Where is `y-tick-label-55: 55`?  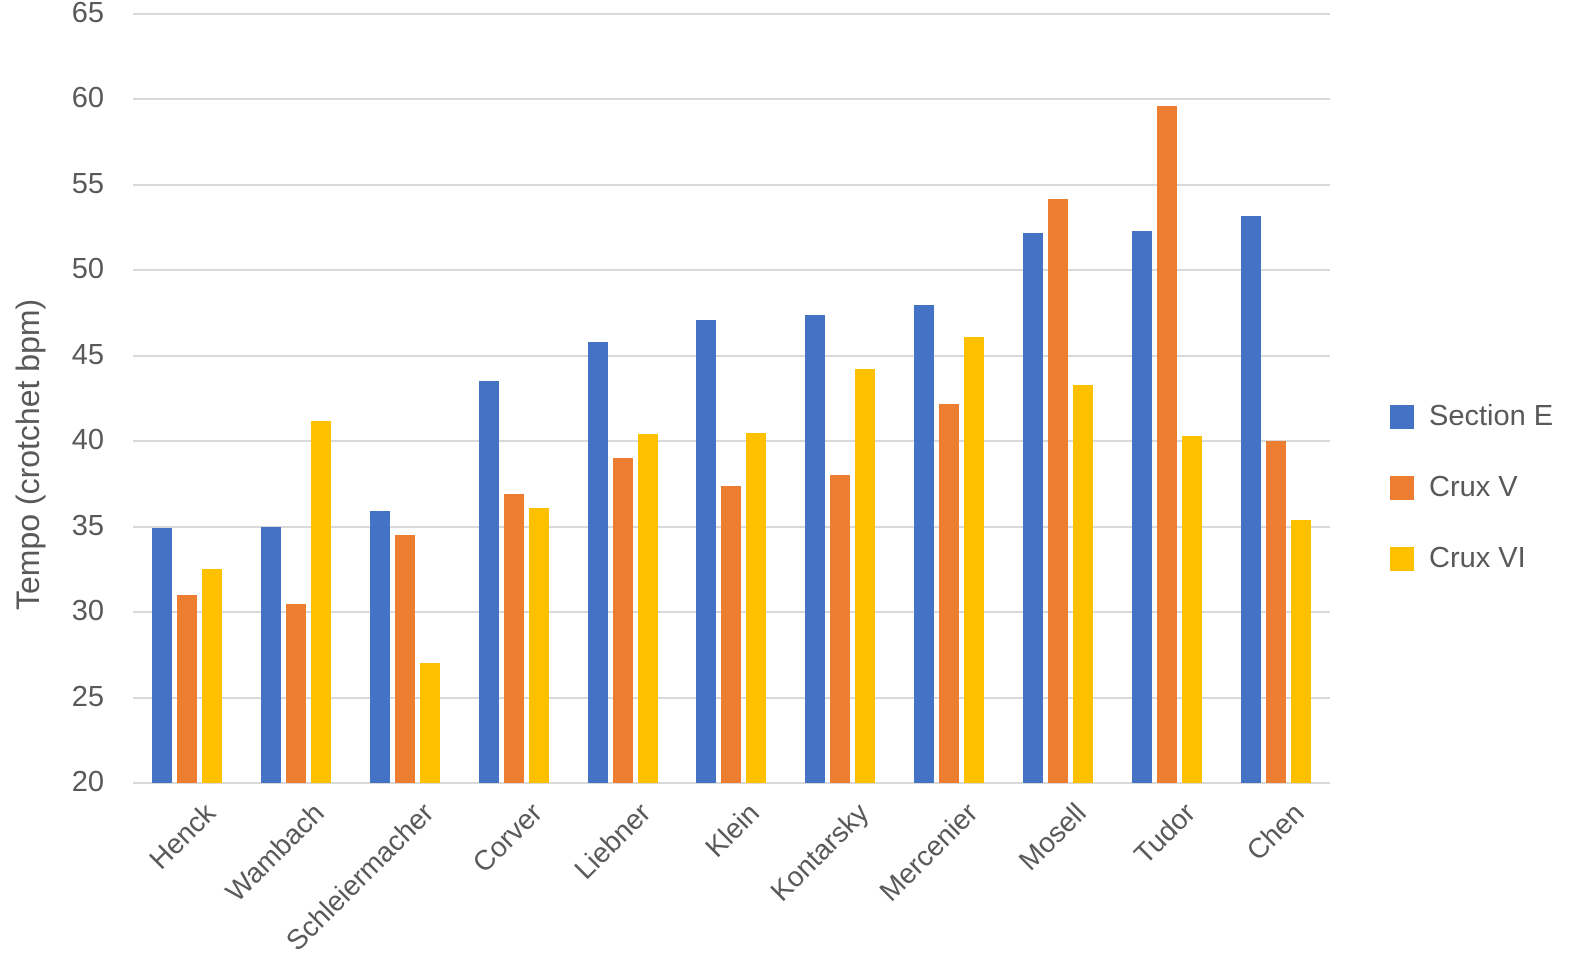
y-tick-label-55: 55 is located at coordinates (87, 183).